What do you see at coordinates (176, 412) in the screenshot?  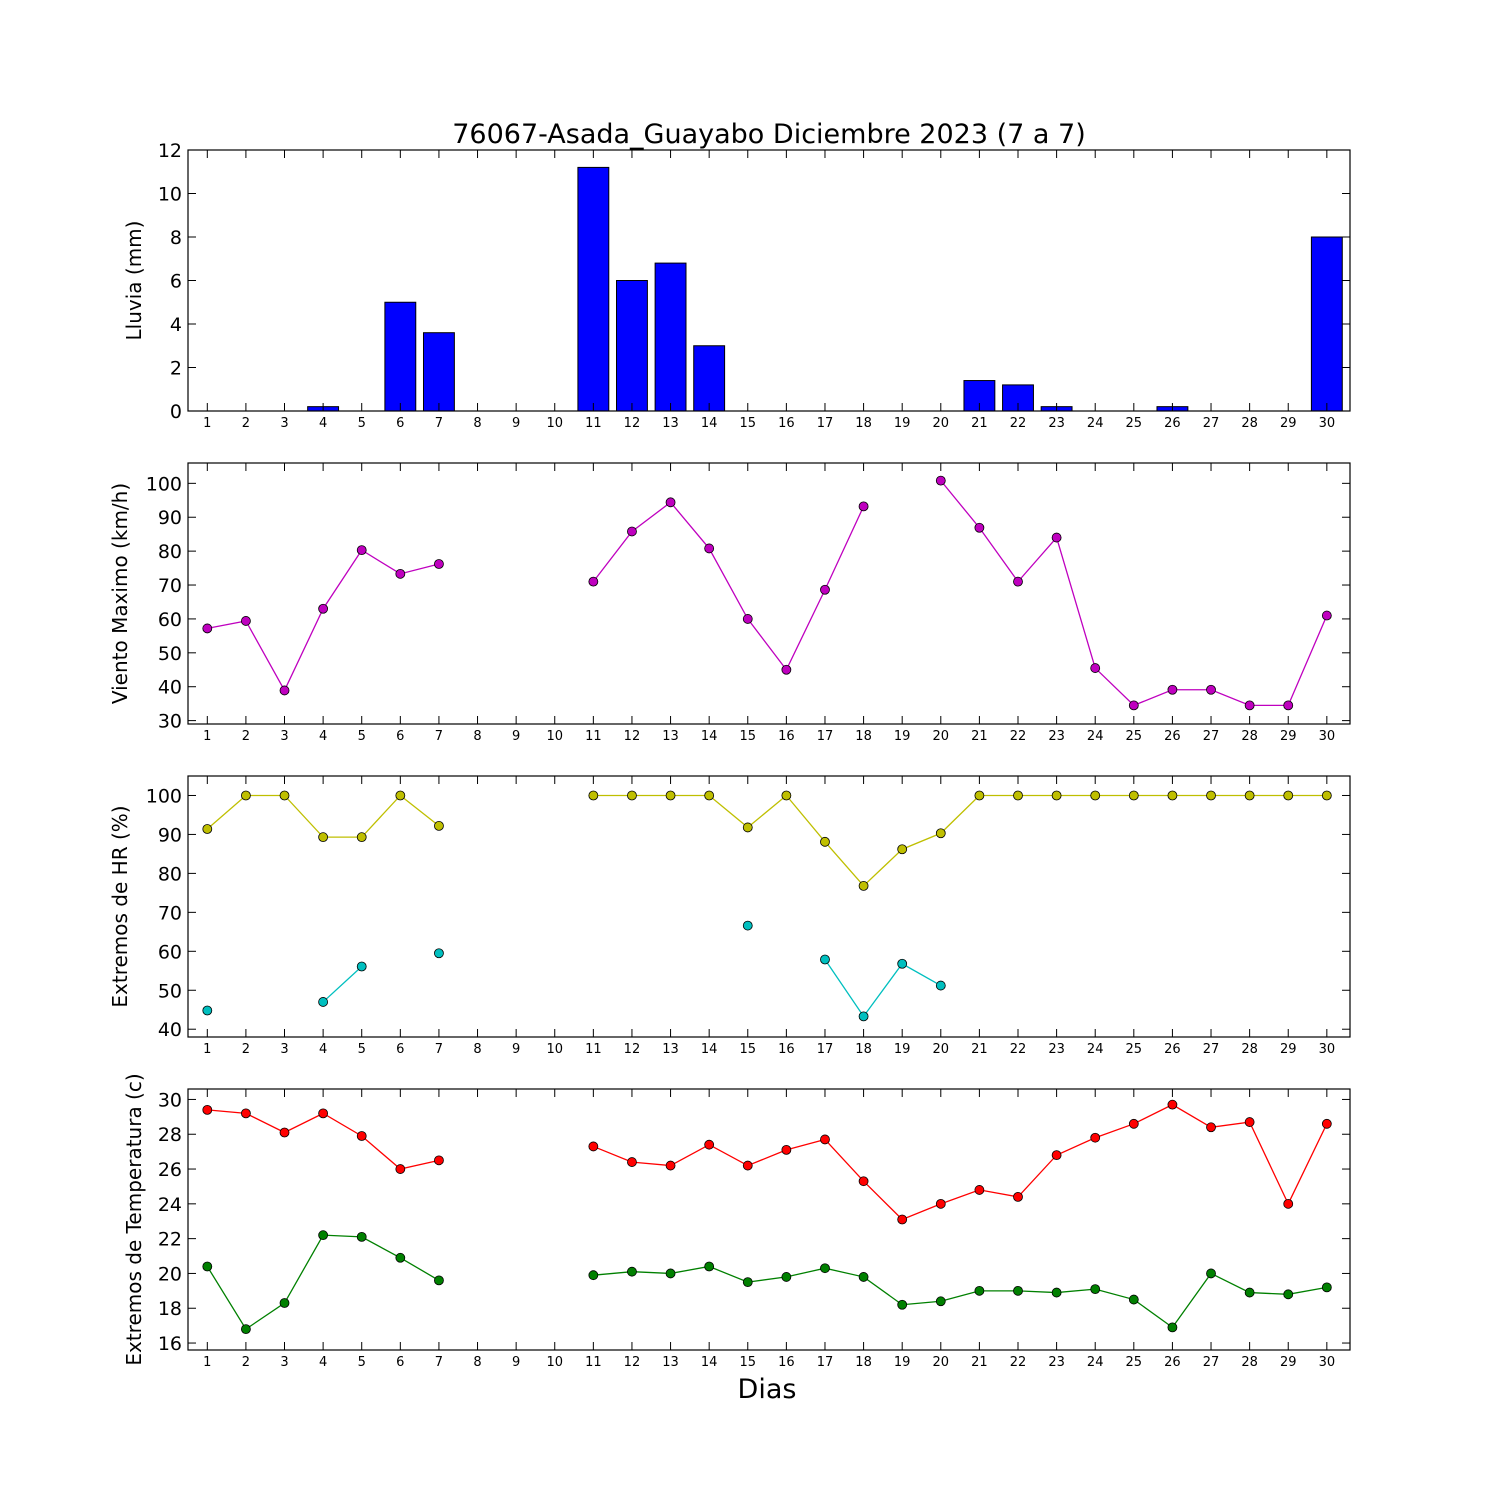 I see `y-tick-label: 0` at bounding box center [176, 412].